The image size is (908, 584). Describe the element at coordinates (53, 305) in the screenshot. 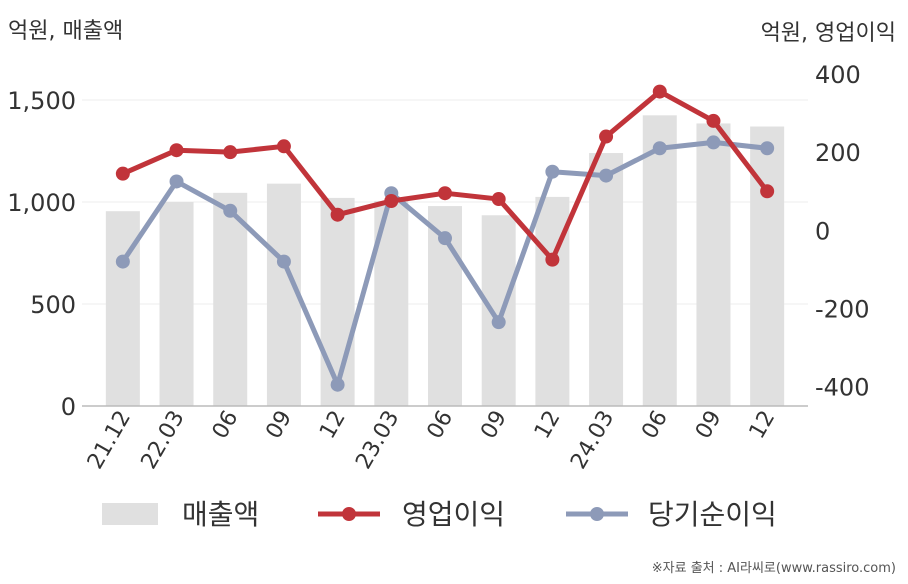

I see `left-tick-label: 500` at that location.